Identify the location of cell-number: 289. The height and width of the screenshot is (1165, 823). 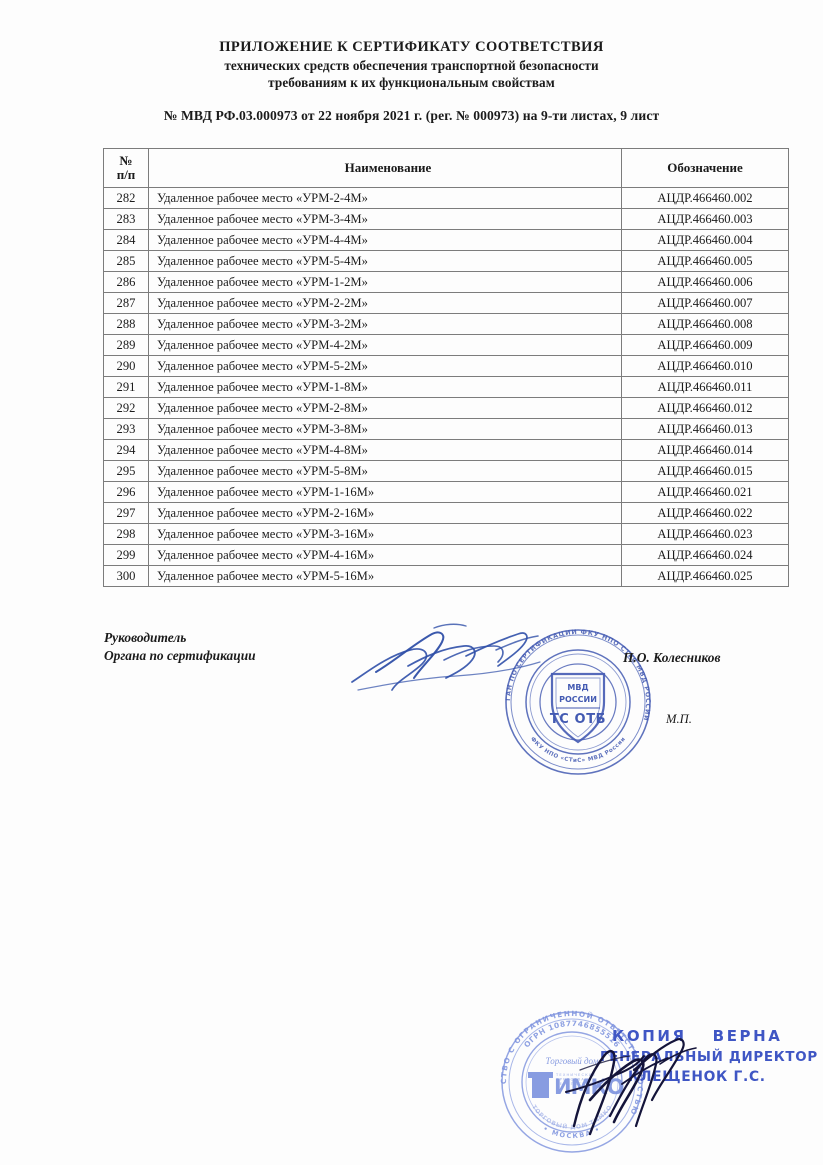
(126, 345).